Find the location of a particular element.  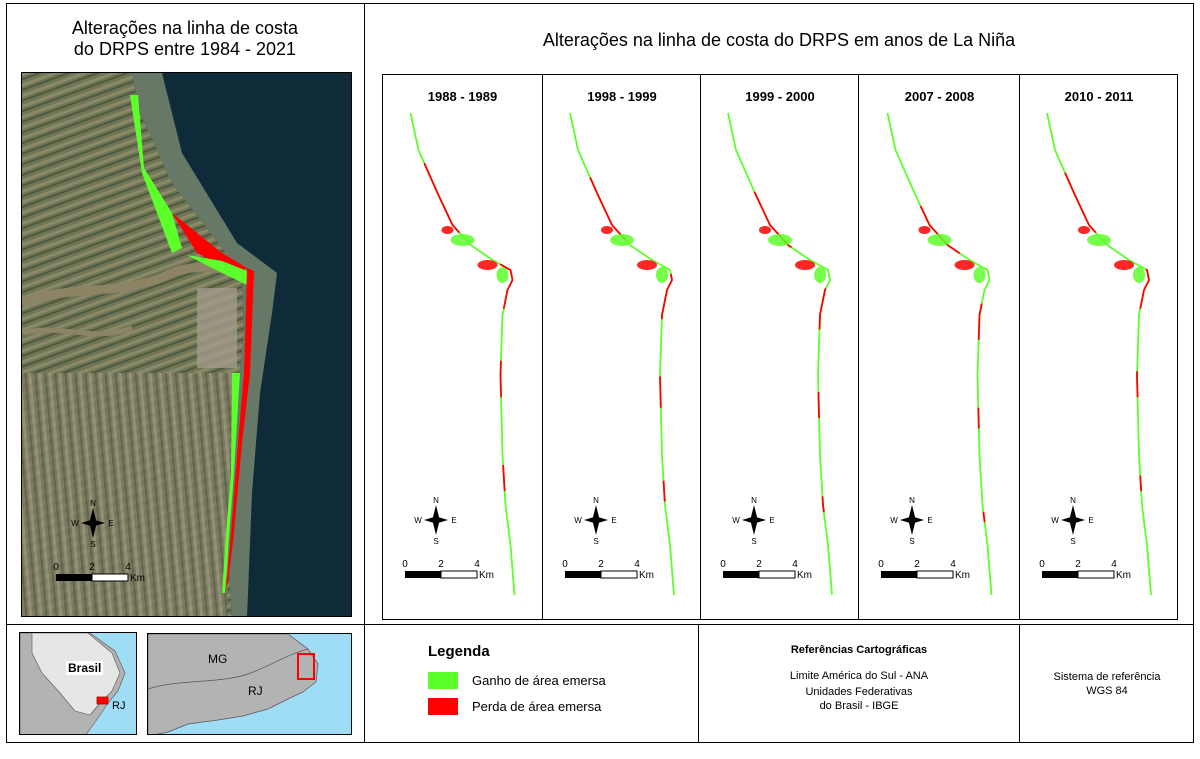

crs-line2: WGS 84 is located at coordinates (1107, 691).